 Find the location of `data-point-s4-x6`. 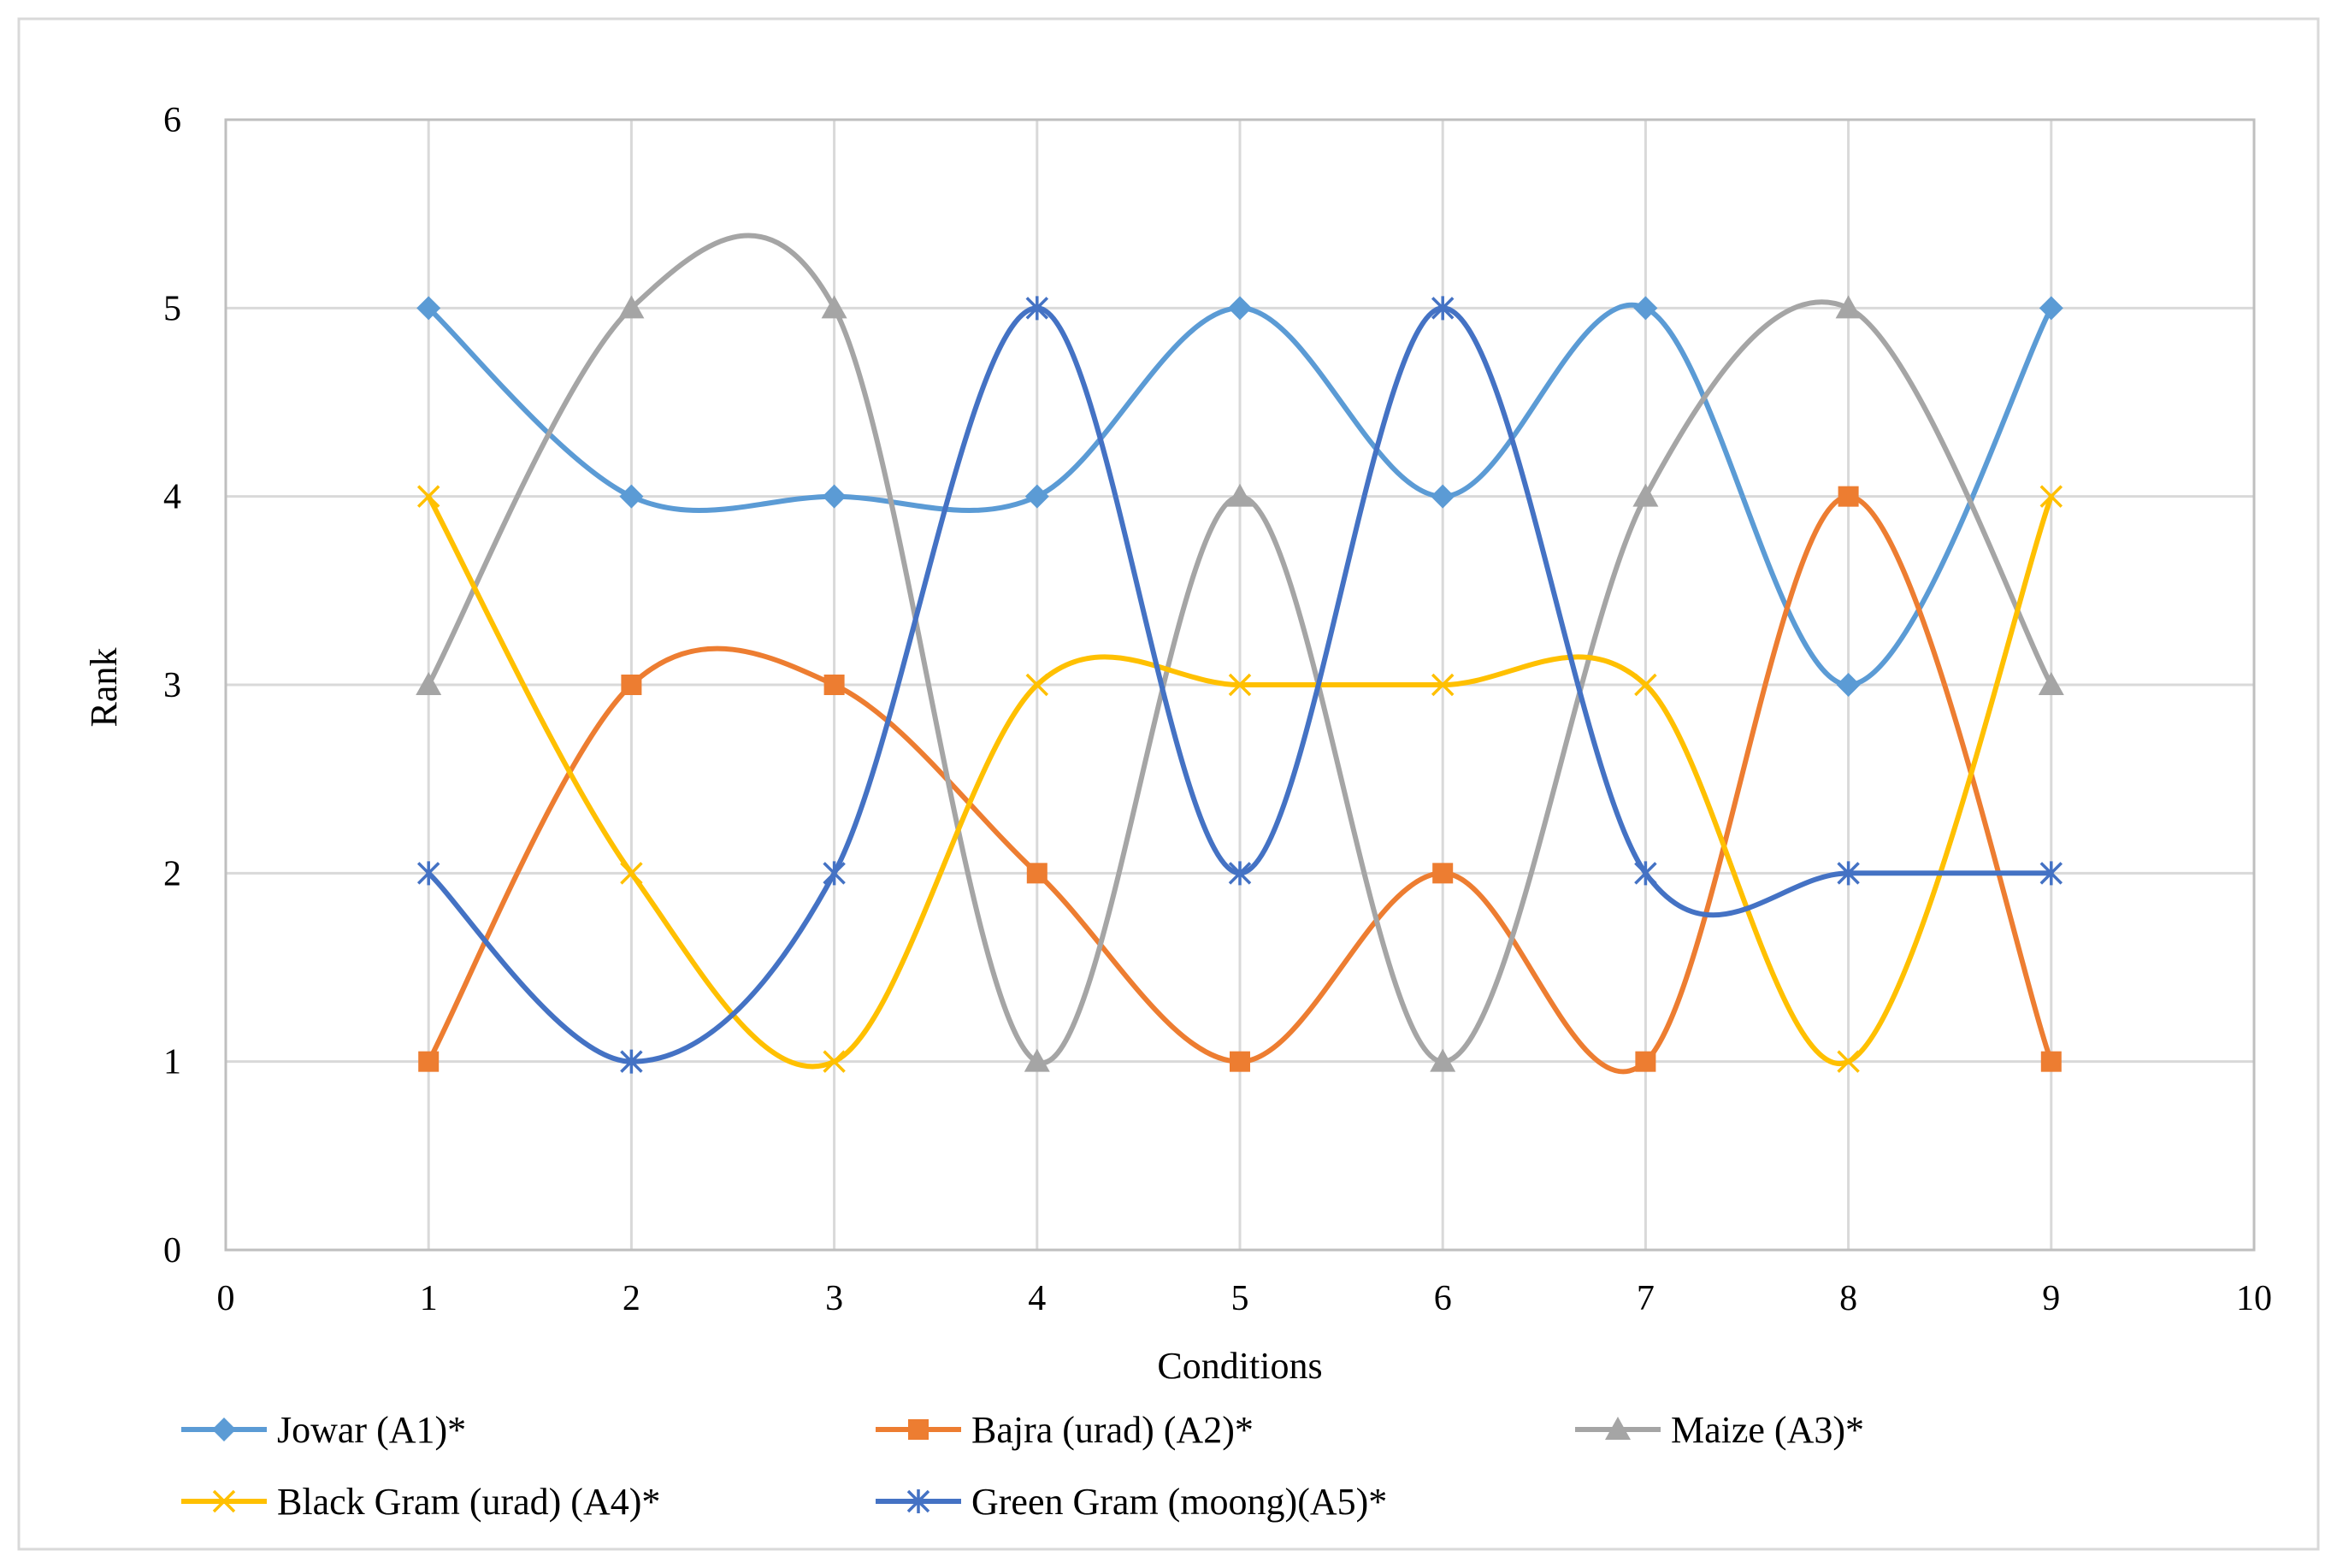

data-point-s4-x6 is located at coordinates (1443, 685).